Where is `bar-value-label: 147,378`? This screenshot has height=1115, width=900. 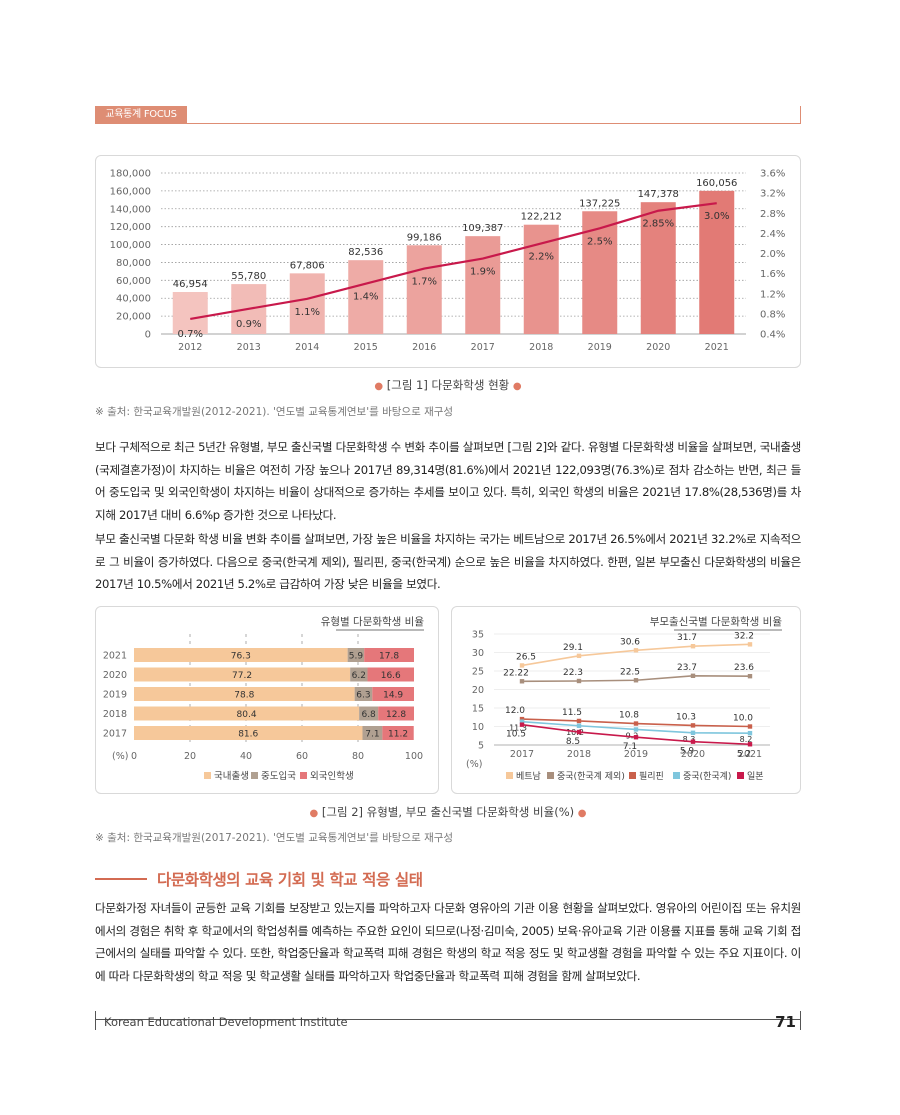 bar-value-label: 147,378 is located at coordinates (658, 194).